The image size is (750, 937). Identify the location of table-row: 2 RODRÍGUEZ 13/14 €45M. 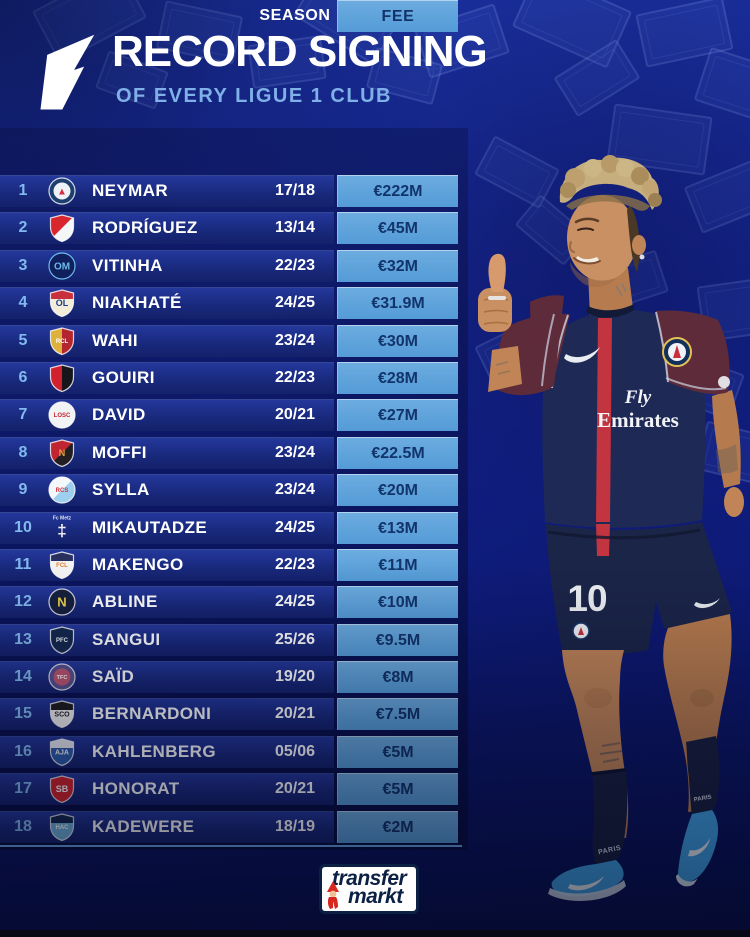
(229, 228).